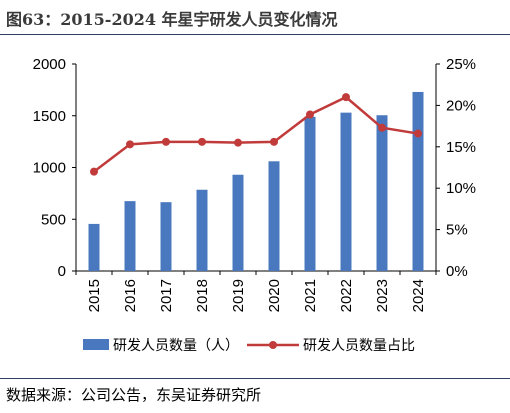  I want to click on x-tick-label: 2023, so click(382, 295).